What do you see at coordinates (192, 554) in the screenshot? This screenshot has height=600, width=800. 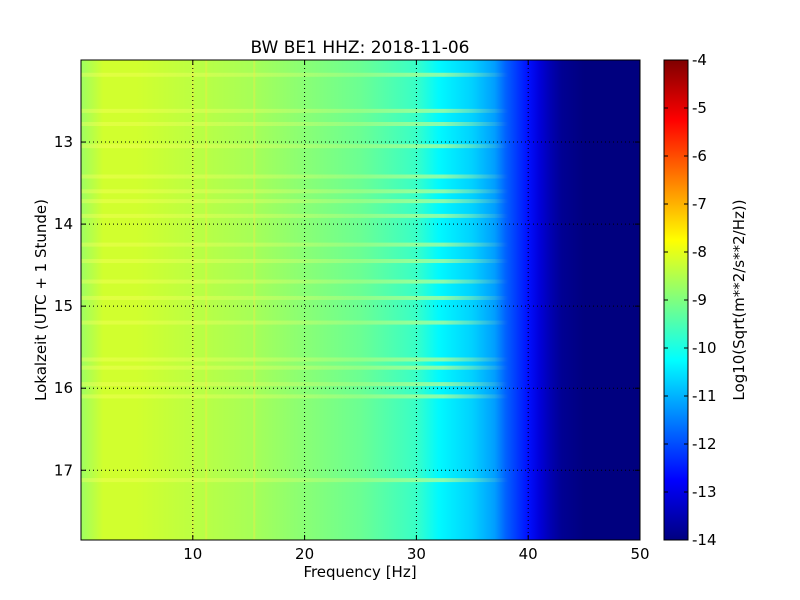 I see `x-tick-label: 10` at bounding box center [192, 554].